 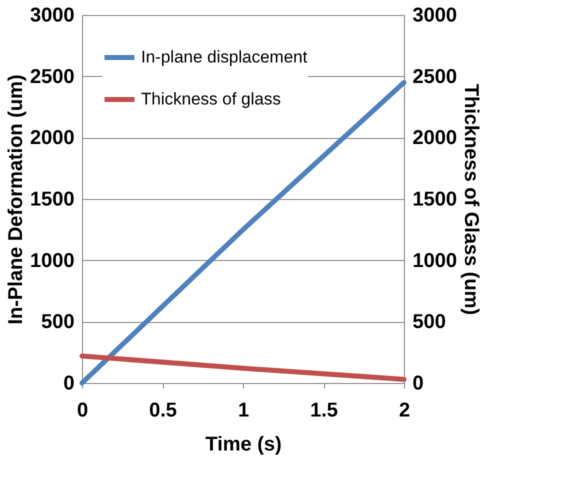 I want to click on y2-tick-label: 0, so click(x=418, y=383).